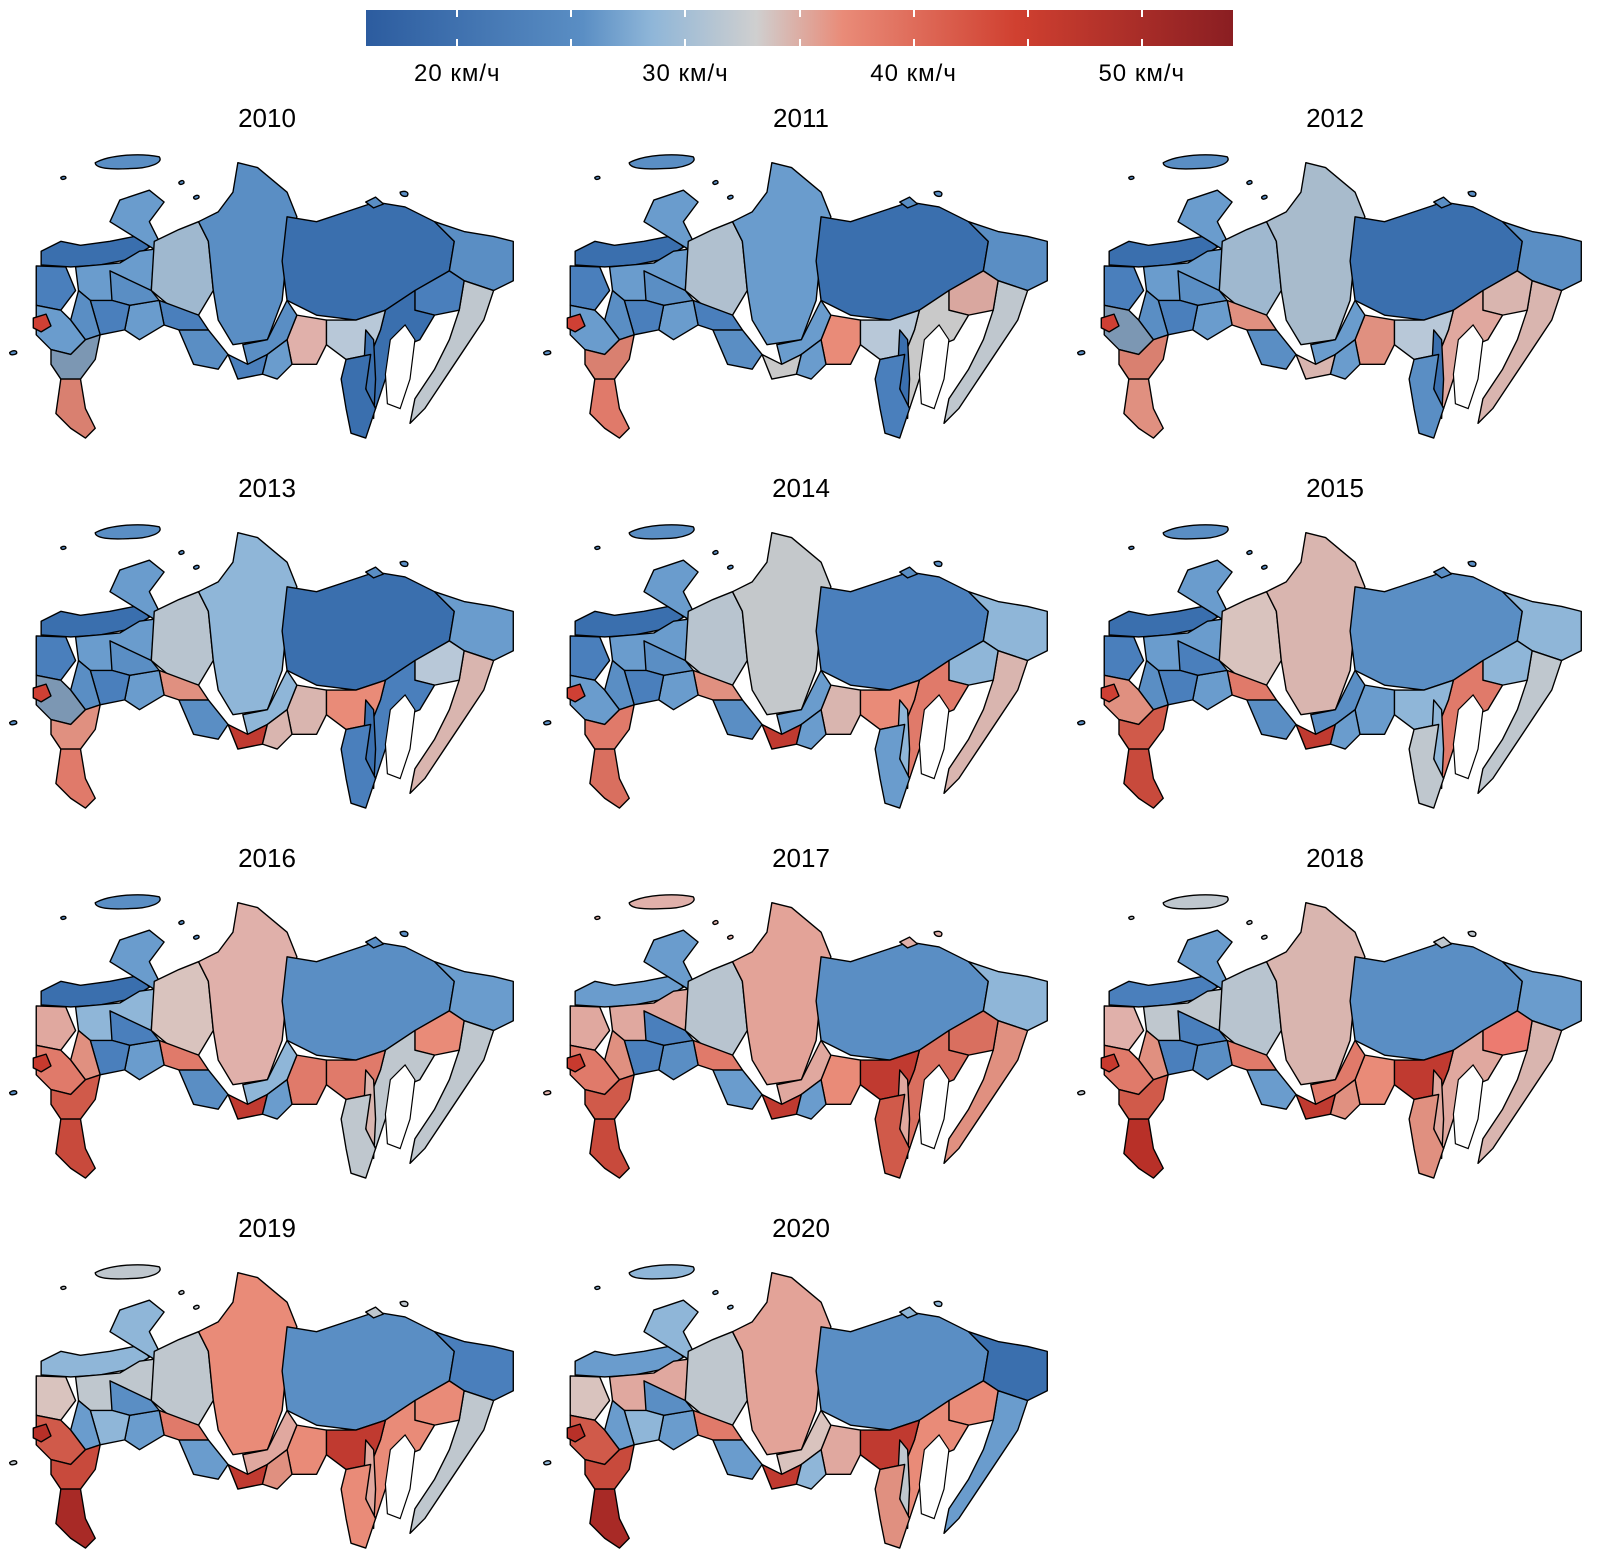  Describe the element at coordinates (267, 488) in the screenshot. I see `panel-year-title: 2013` at that location.